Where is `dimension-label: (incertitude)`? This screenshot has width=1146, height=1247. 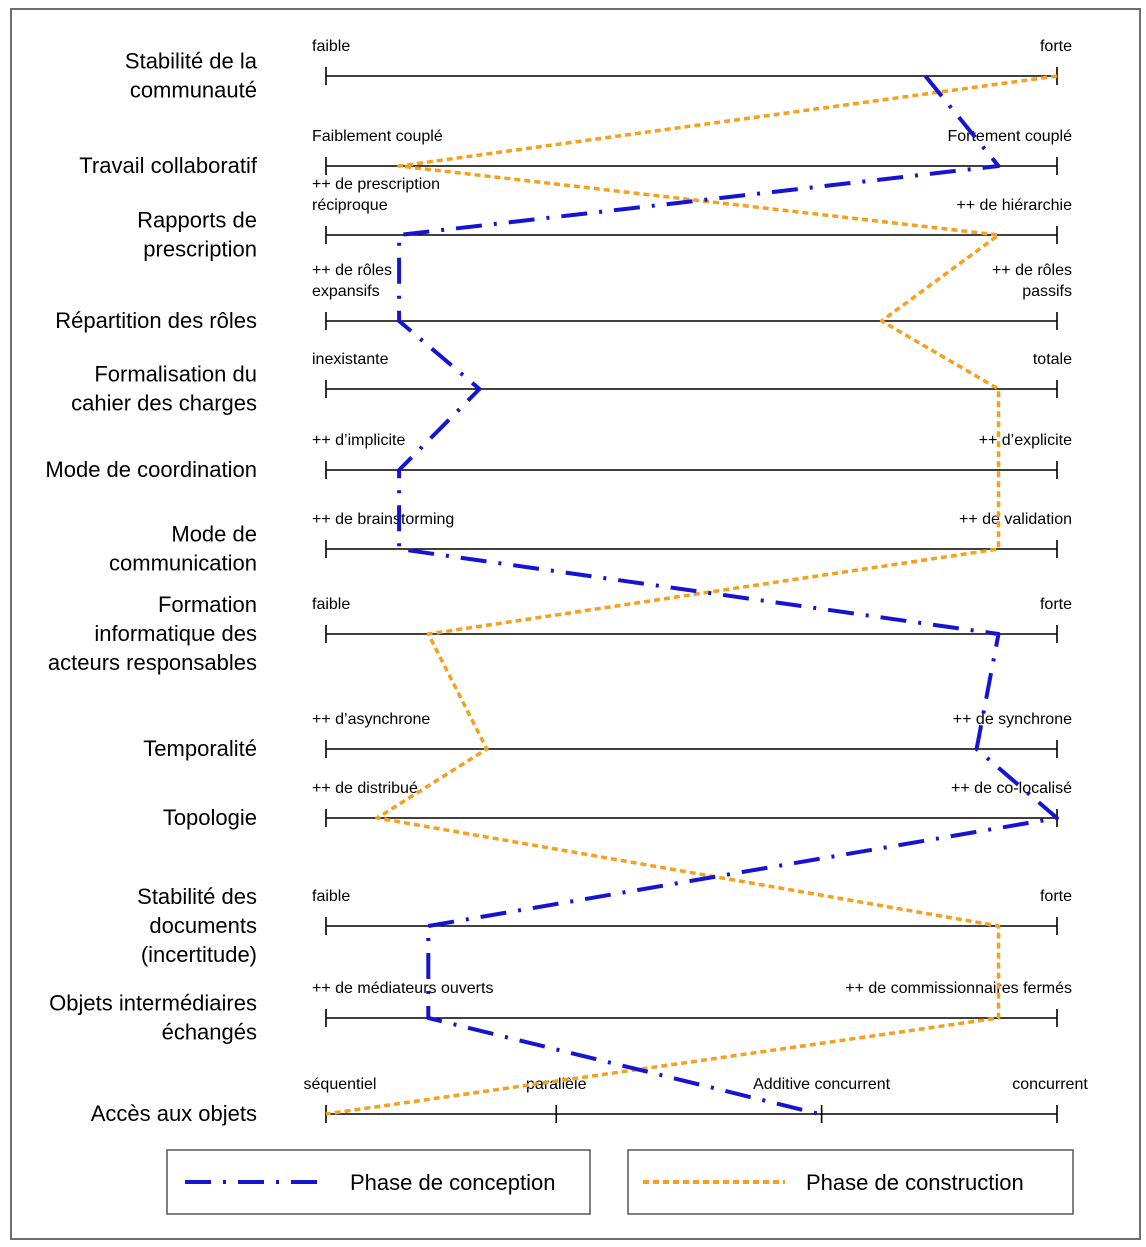 dimension-label: (incertitude) is located at coordinates (199, 954).